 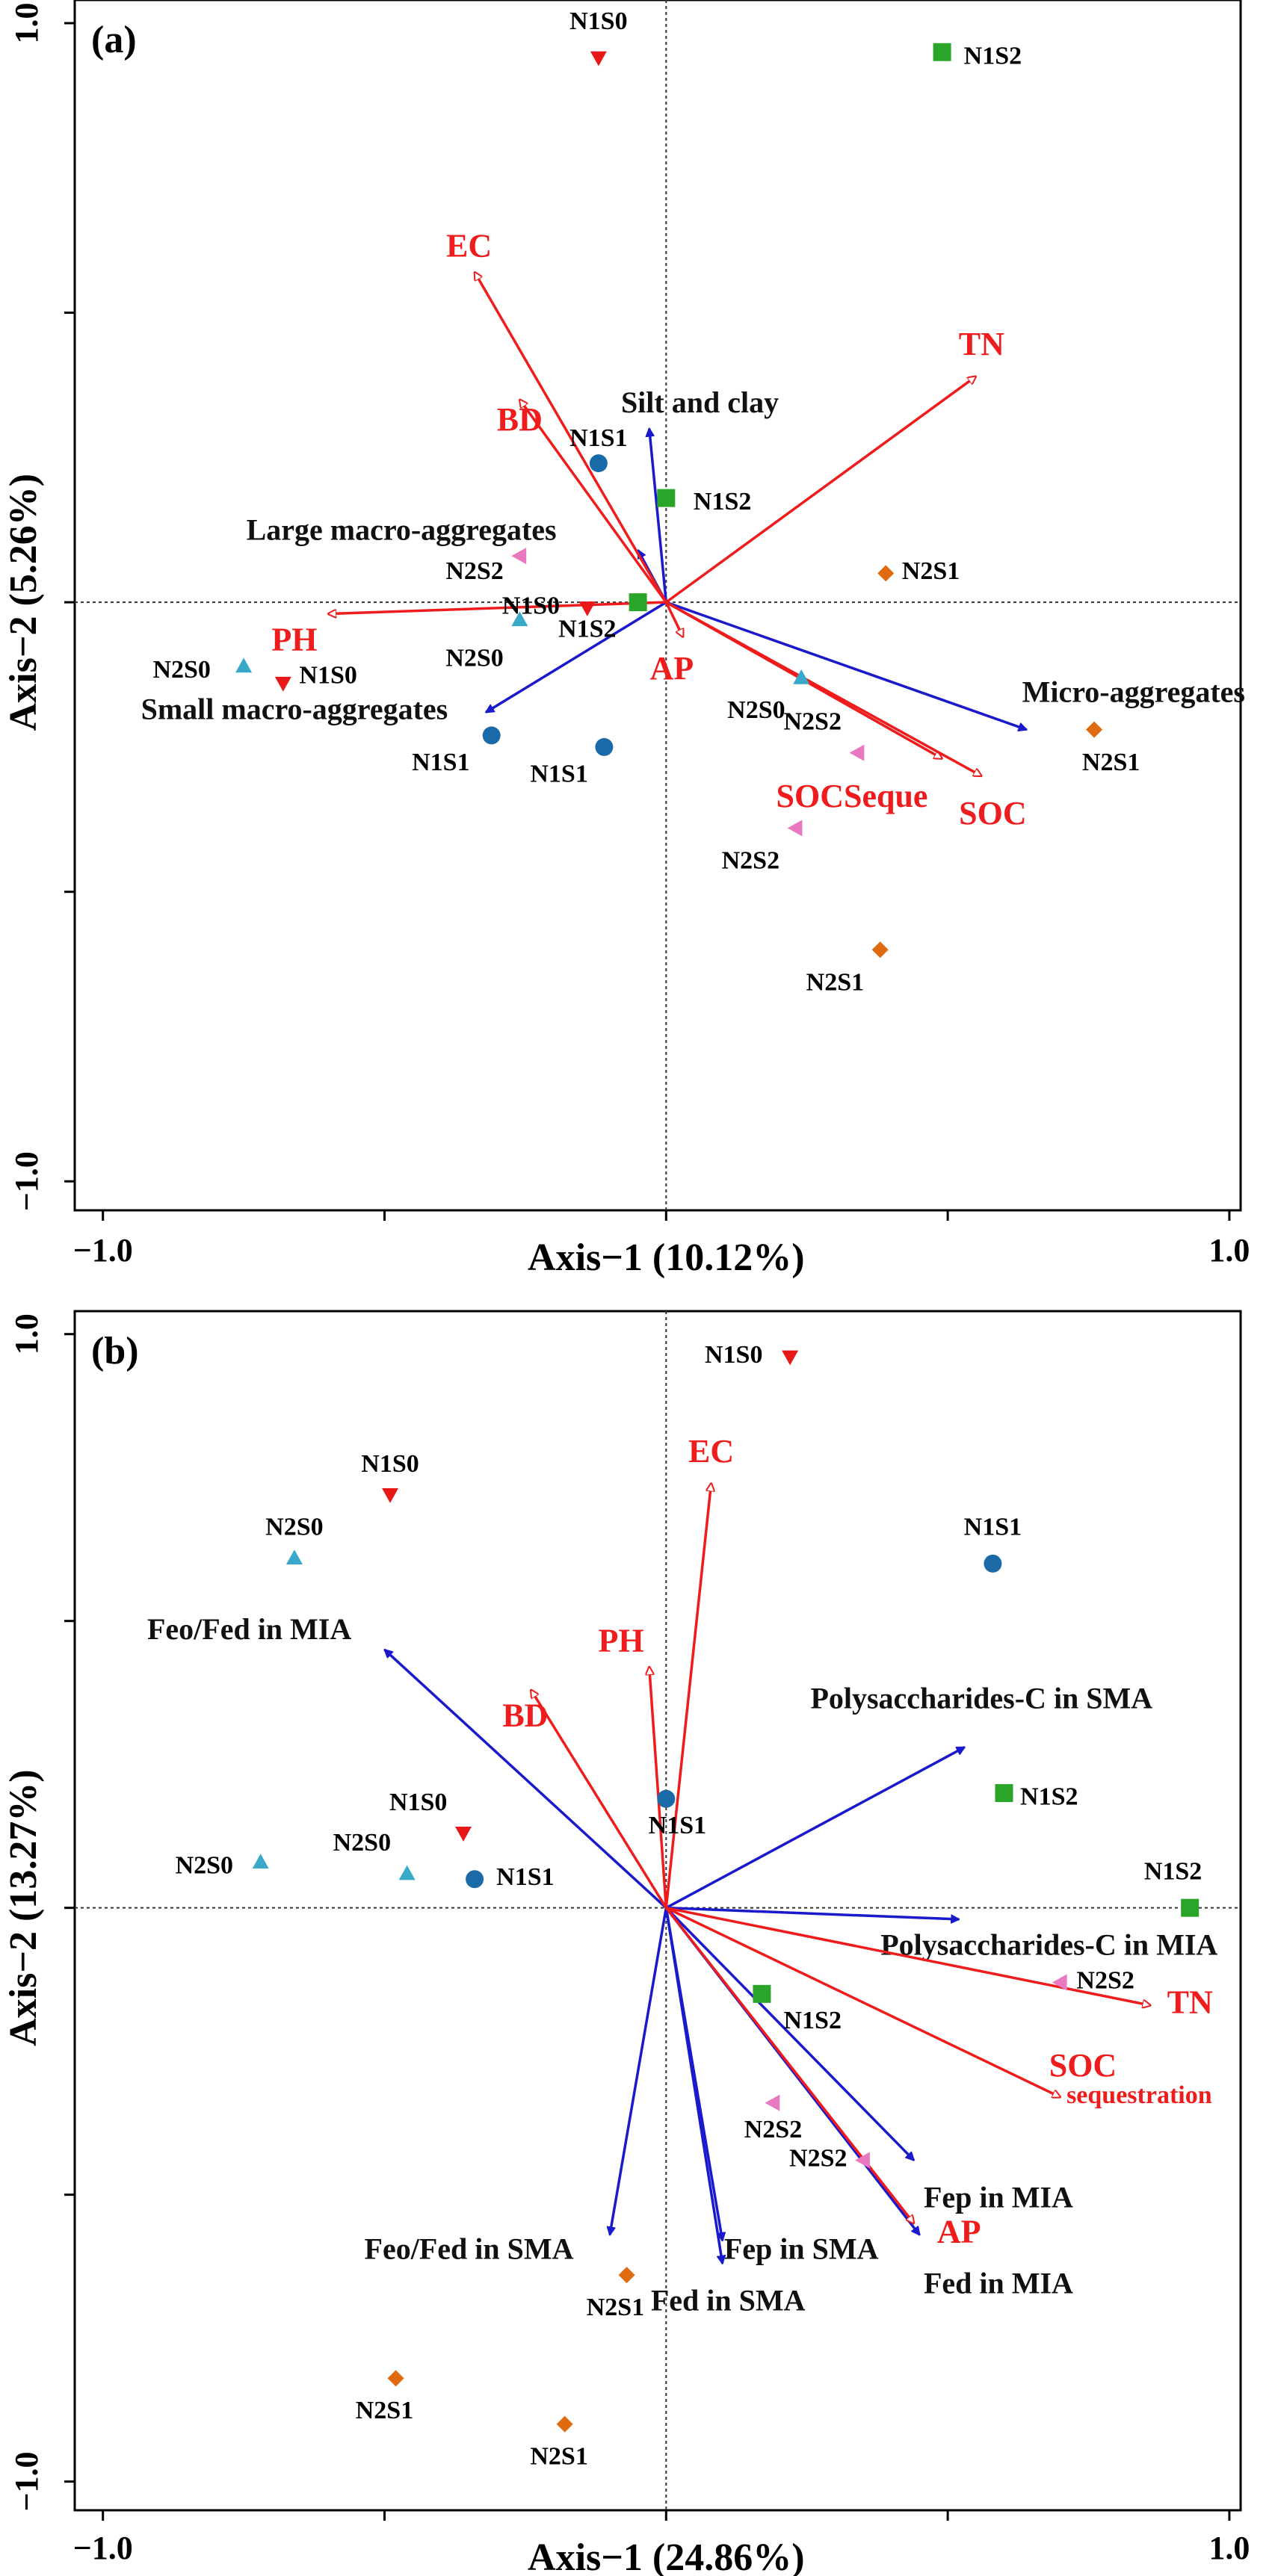 I want to click on env-arrow-label-ap: AP, so click(x=959, y=2231).